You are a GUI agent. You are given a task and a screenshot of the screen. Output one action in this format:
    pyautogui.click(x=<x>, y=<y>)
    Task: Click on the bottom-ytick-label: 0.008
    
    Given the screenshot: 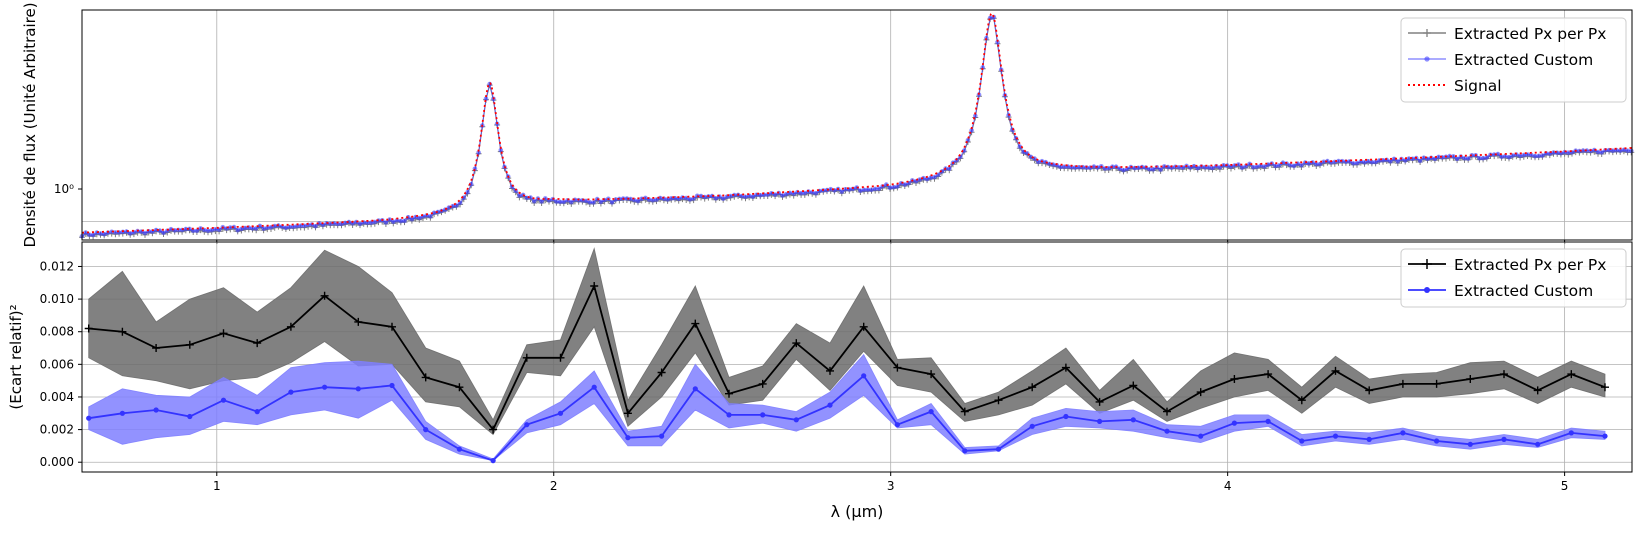 What is the action you would take?
    pyautogui.click(x=57, y=332)
    